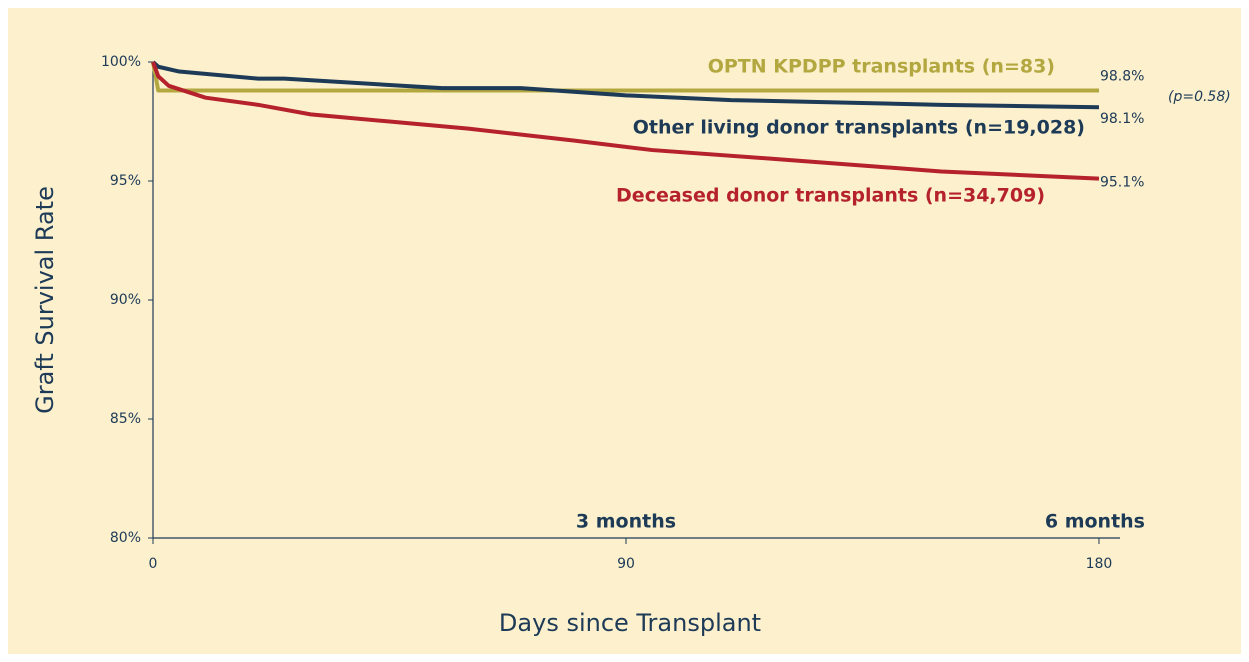 Image resolution: width=1249 pixels, height=662 pixels. Describe the element at coordinates (1122, 183) in the screenshot. I see `value-label: 95.1%` at that location.